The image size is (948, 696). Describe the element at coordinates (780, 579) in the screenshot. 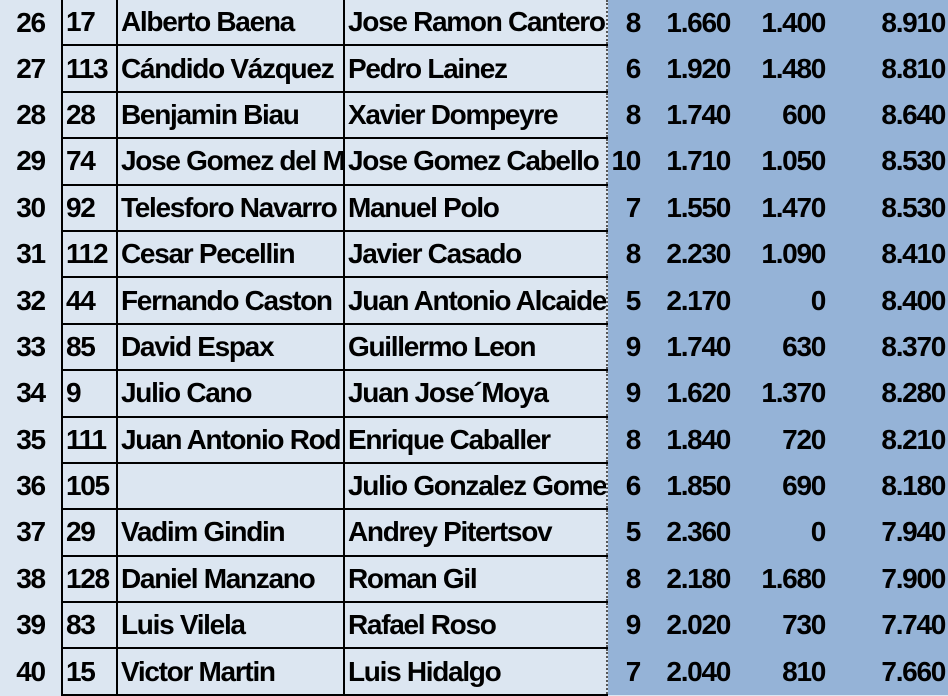

I see `score-c-cell: 1.680` at that location.